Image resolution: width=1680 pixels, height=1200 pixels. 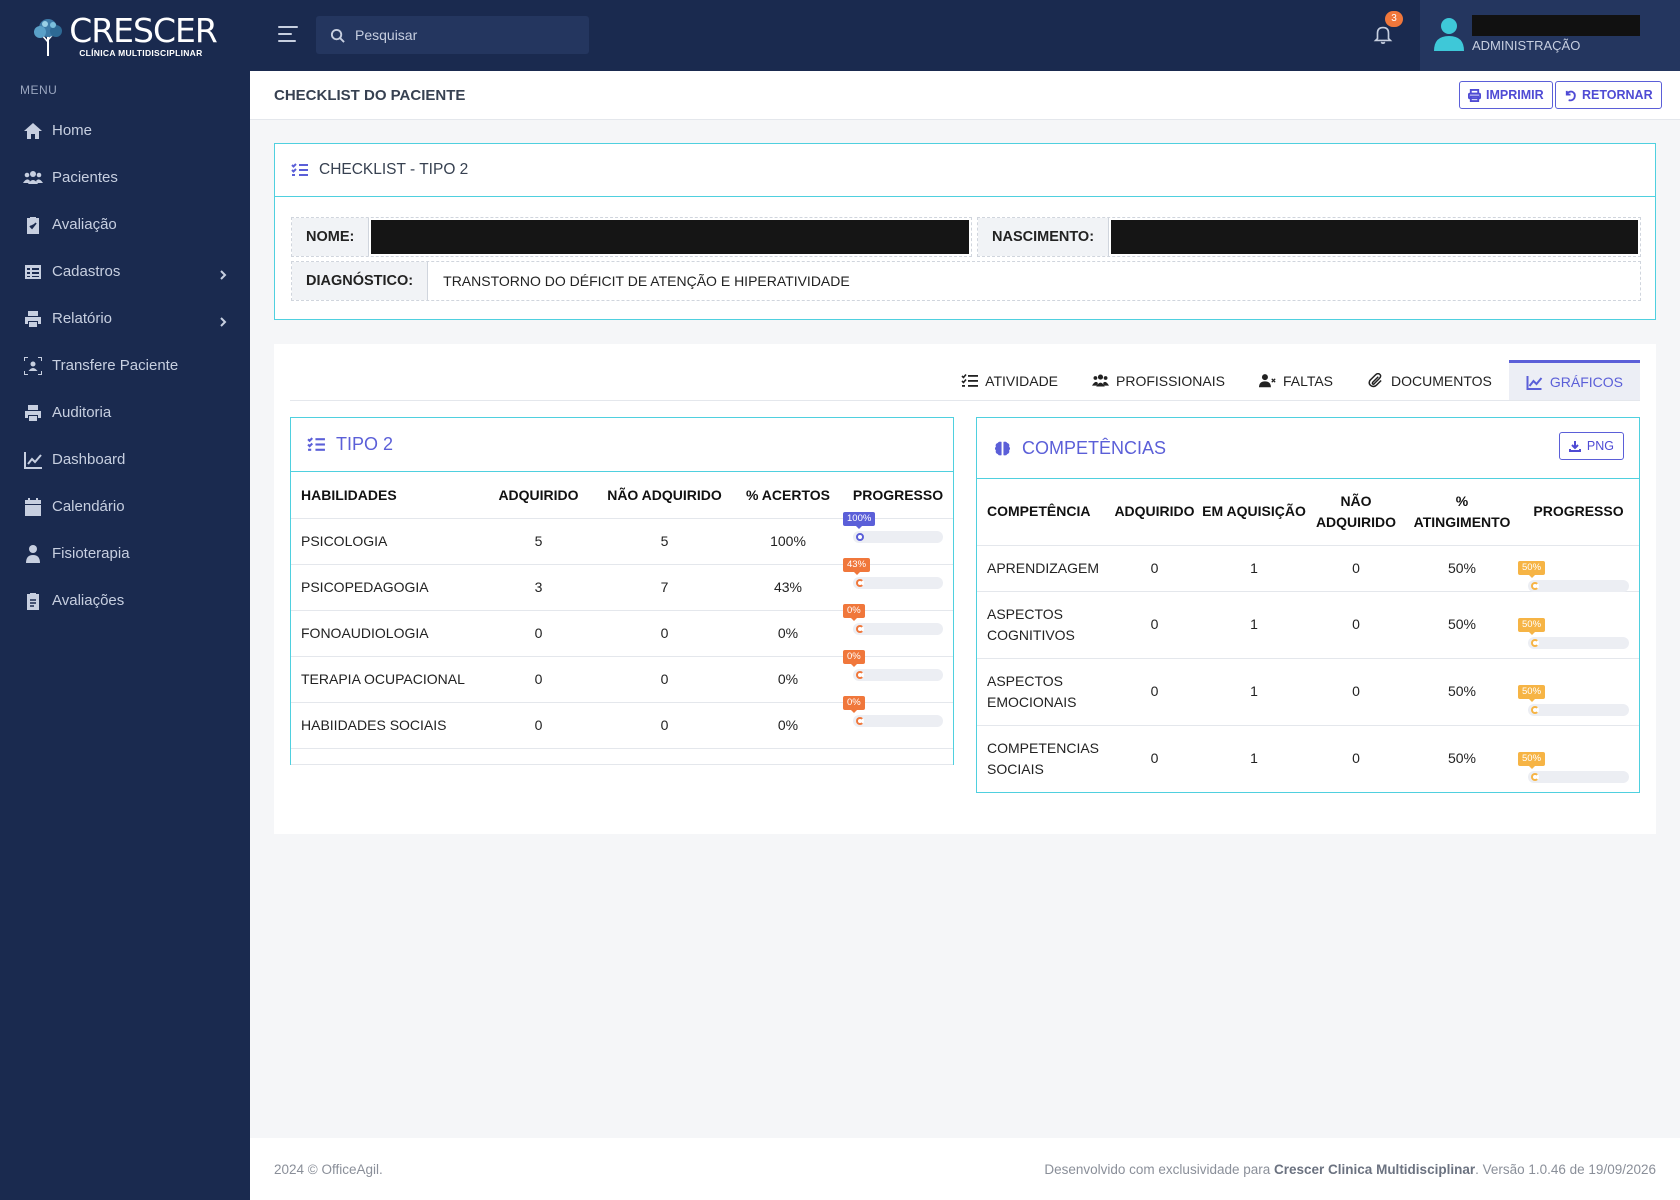 I want to click on progress-label: 0%, so click(x=854, y=658).